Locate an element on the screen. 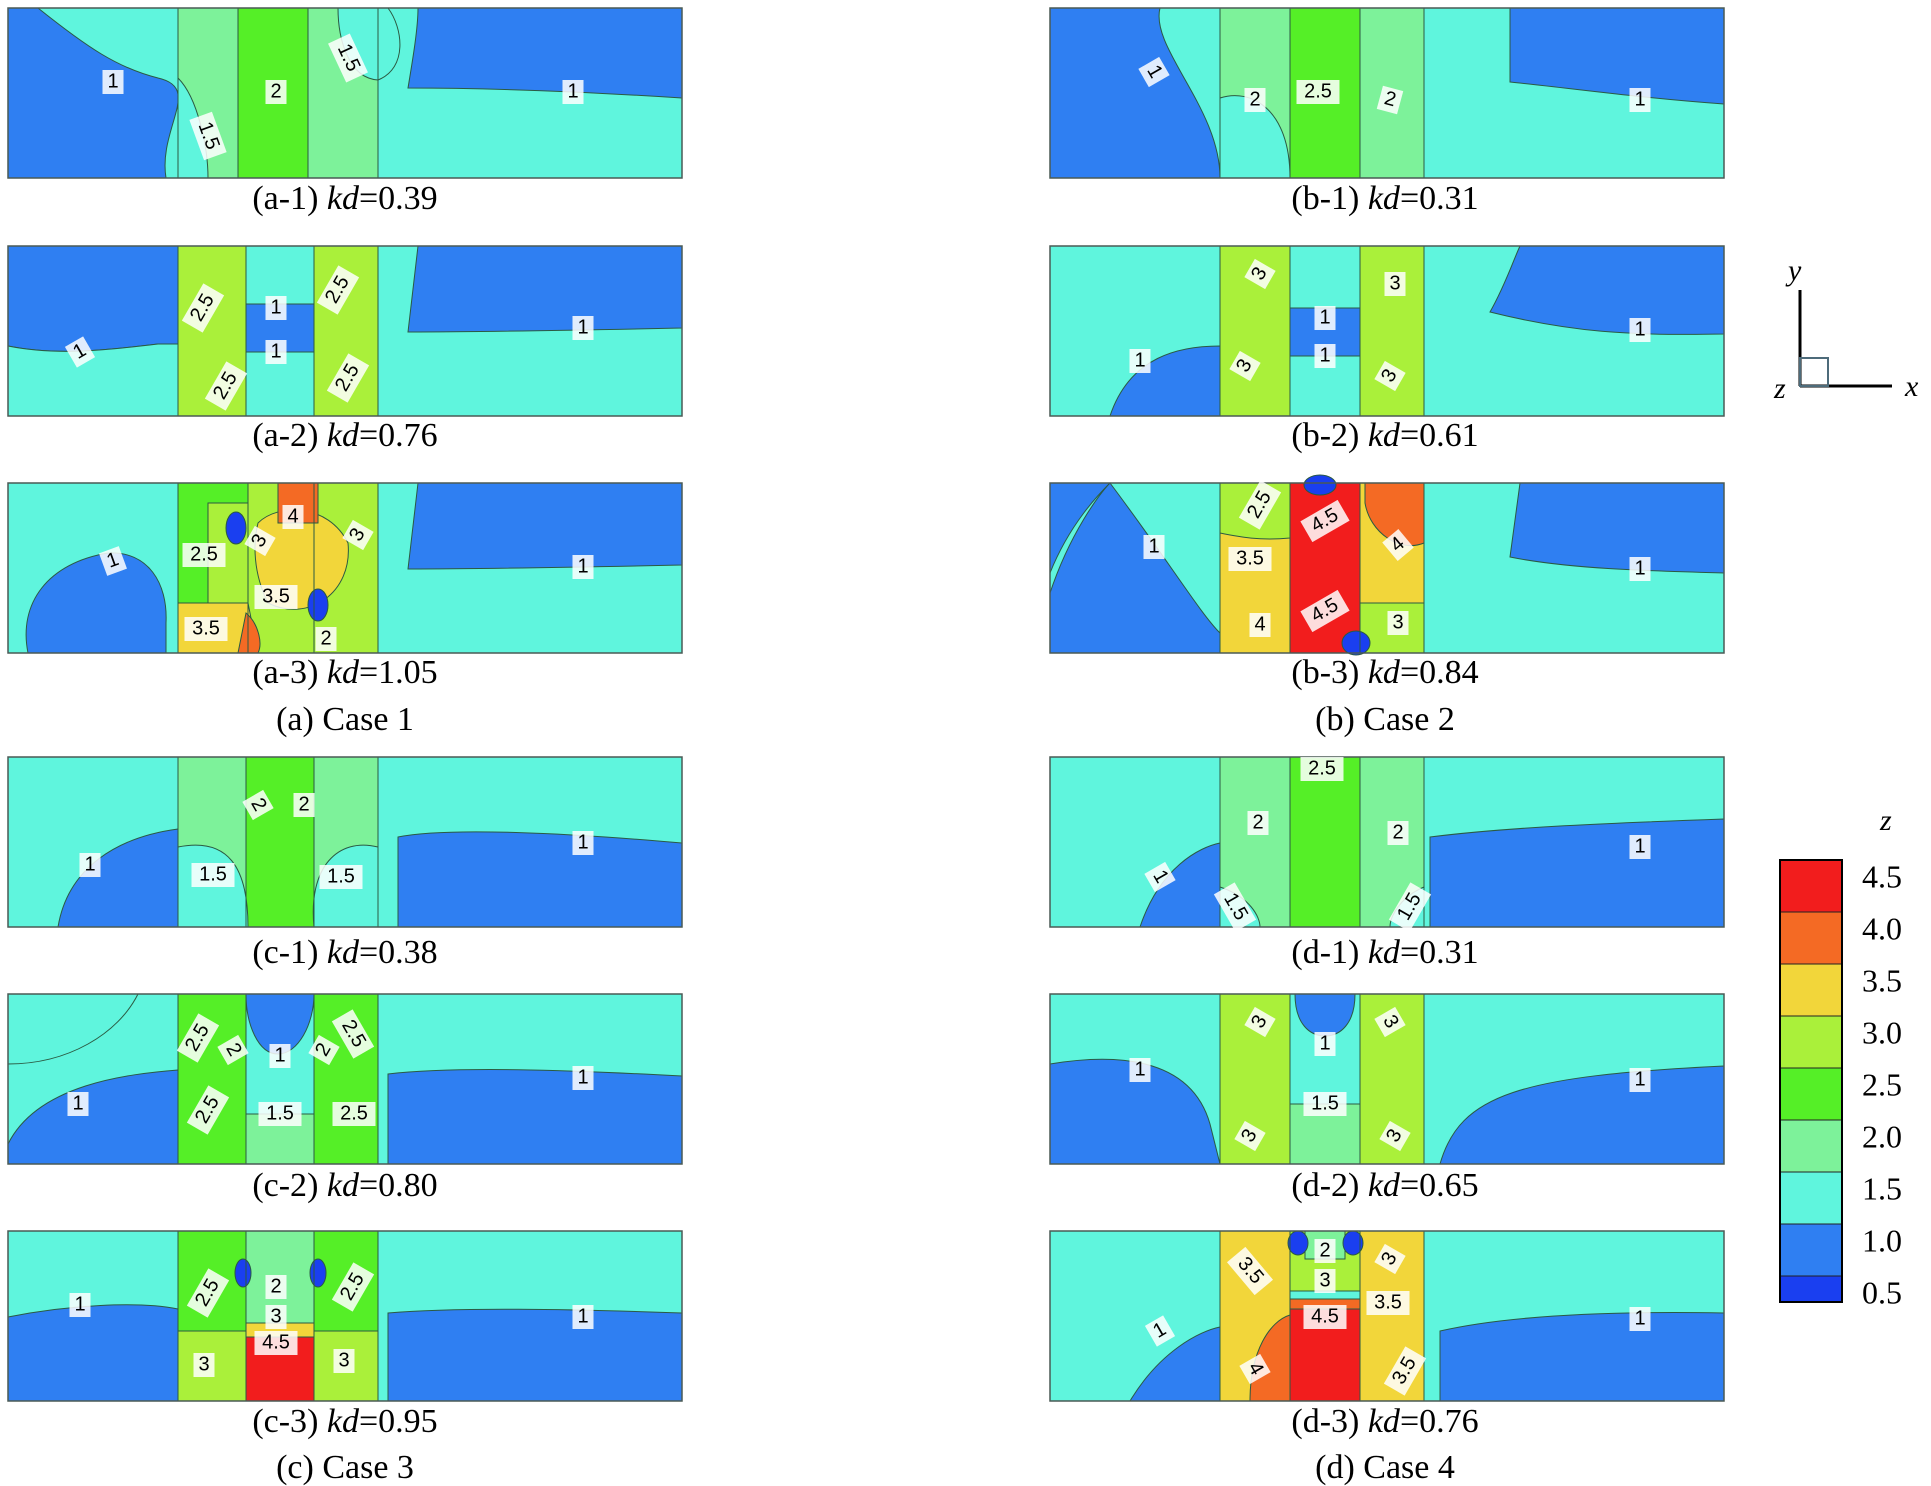 The width and height of the screenshot is (1931, 1486). caption-a1: (a-1) kd=0.39 is located at coordinates (344, 198).